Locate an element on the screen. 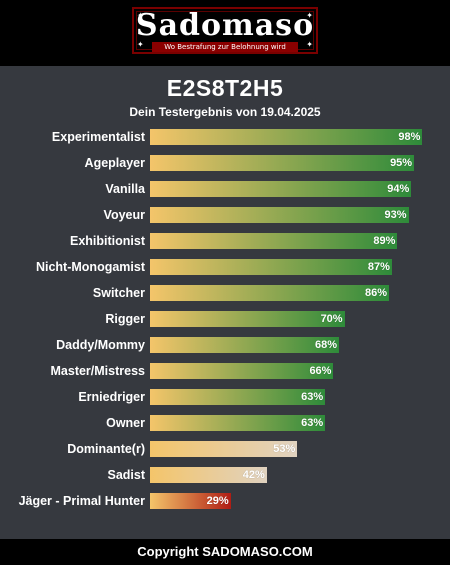 This screenshot has width=450, height=565. bar-value-label: 66% is located at coordinates (320, 371).